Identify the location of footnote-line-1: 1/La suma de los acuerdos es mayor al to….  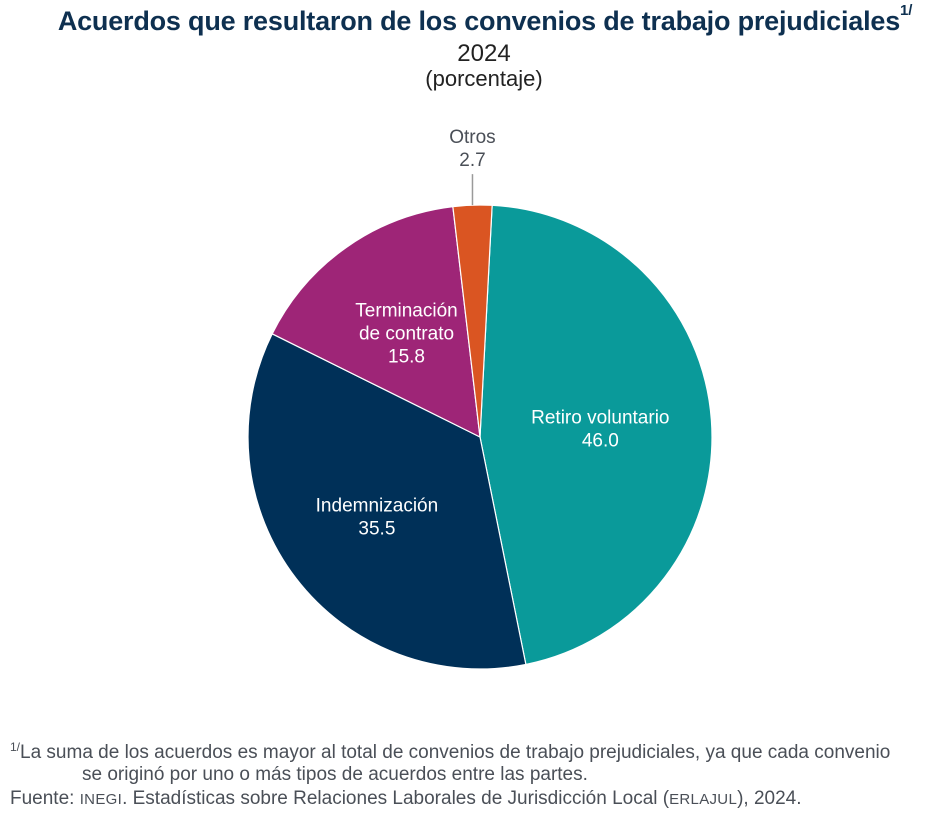
(450, 752).